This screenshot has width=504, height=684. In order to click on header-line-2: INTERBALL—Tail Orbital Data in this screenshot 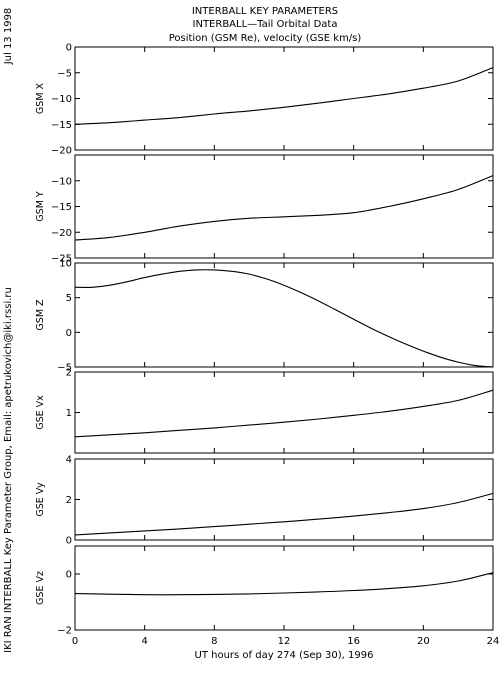, I will do `click(265, 24)`.